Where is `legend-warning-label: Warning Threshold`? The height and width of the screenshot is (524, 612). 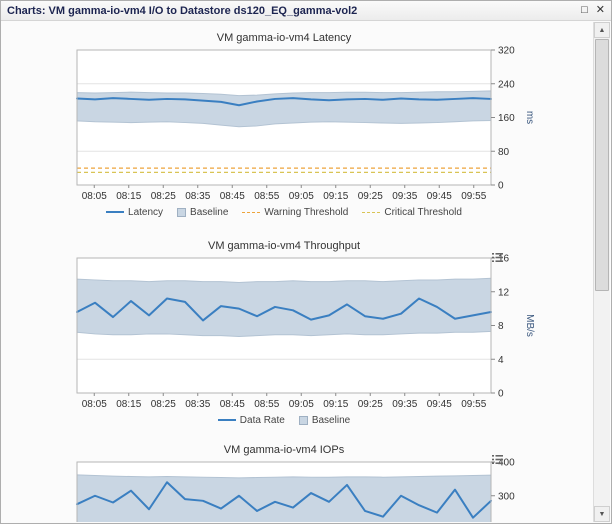 legend-warning-label: Warning Threshold is located at coordinates (306, 212).